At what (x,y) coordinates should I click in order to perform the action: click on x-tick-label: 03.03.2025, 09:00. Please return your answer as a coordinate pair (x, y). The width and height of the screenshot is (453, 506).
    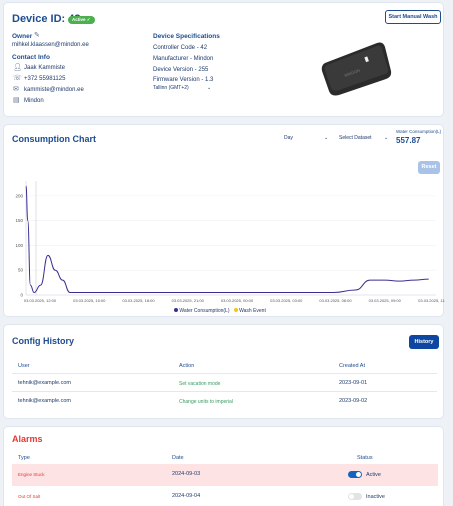
    Looking at the image, I should click on (385, 300).